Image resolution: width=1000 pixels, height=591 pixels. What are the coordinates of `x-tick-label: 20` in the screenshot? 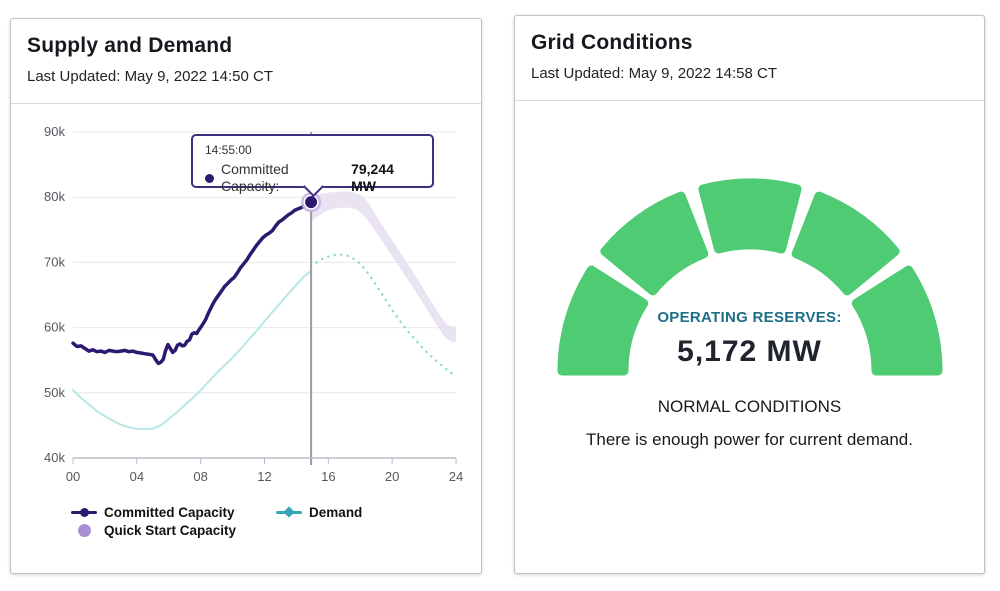 It's located at (392, 476).